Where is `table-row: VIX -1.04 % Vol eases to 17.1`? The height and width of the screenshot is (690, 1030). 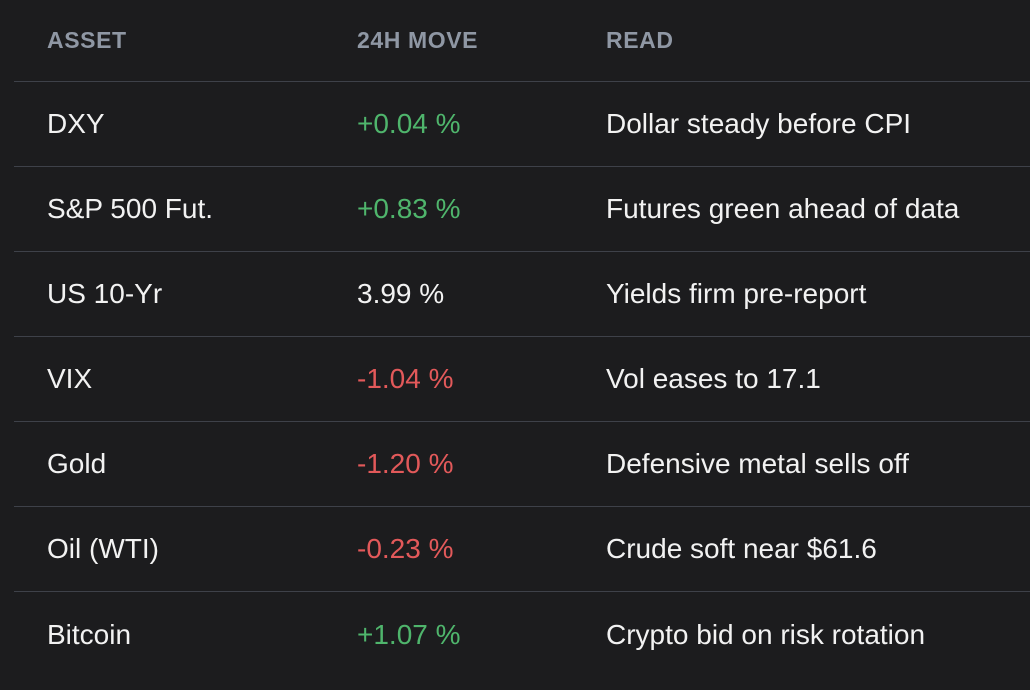 table-row: VIX -1.04 % Vol eases to 17.1 is located at coordinates (522, 379).